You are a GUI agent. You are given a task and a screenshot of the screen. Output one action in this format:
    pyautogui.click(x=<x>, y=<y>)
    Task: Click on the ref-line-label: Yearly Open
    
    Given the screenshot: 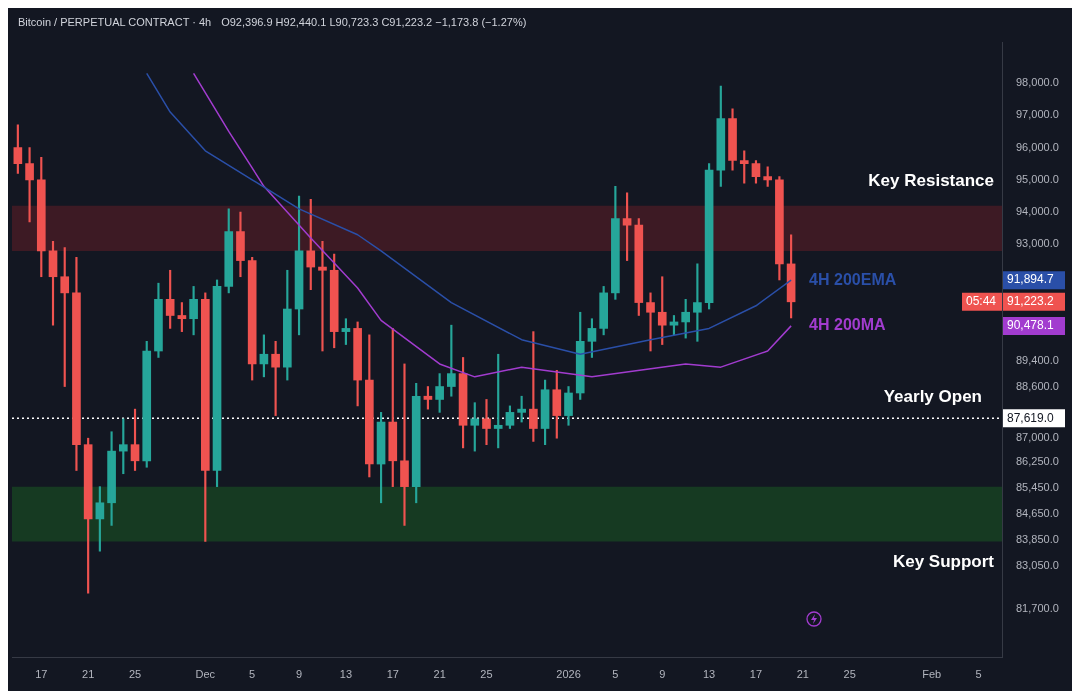 What is the action you would take?
    pyautogui.click(x=932, y=397)
    